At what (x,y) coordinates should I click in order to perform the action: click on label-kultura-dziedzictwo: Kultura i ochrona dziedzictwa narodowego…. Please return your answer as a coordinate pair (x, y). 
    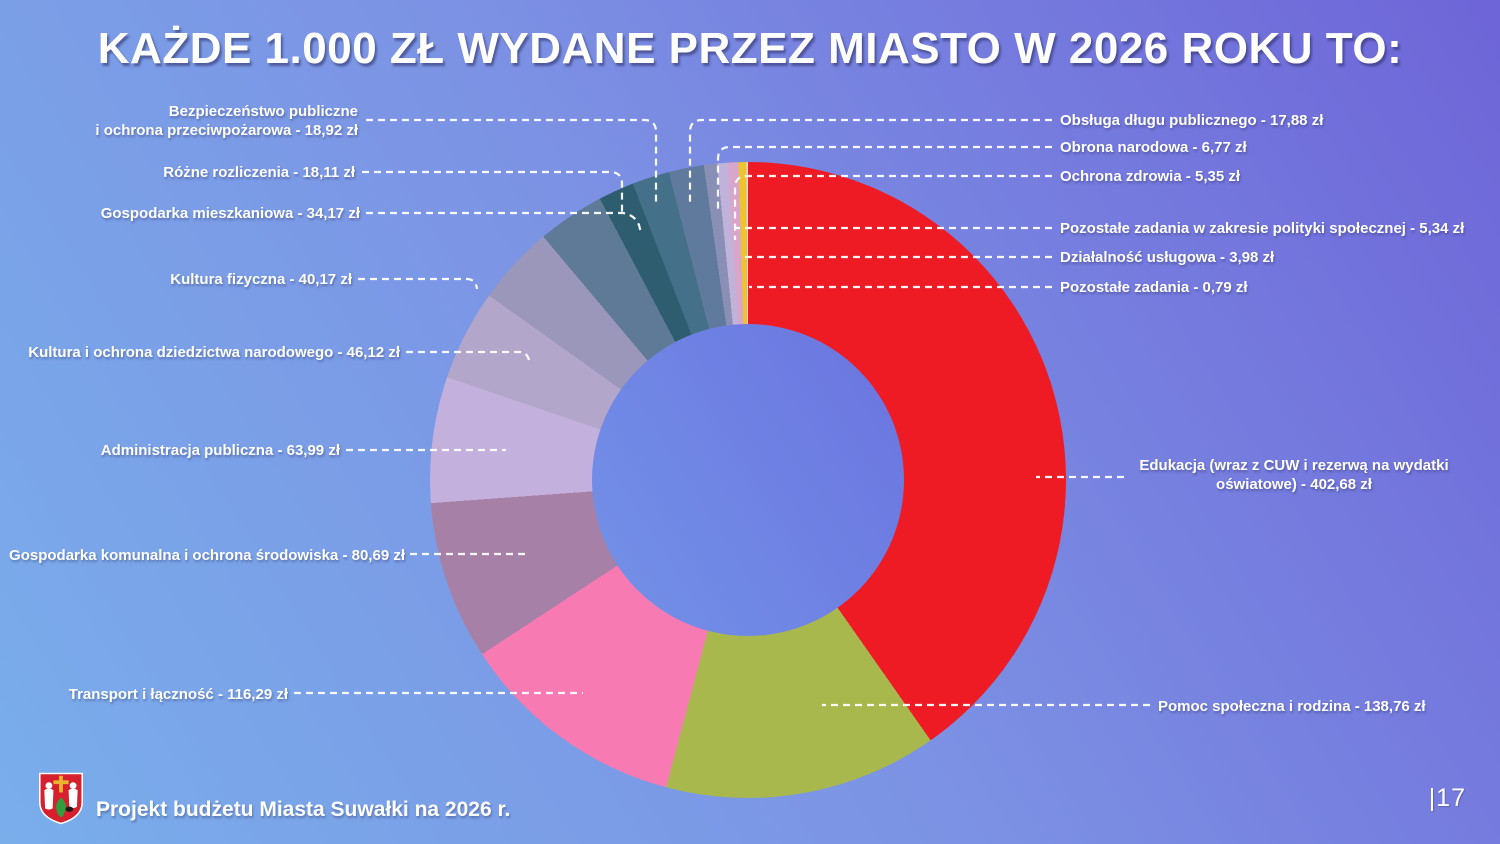
    Looking at the image, I should click on (214, 352).